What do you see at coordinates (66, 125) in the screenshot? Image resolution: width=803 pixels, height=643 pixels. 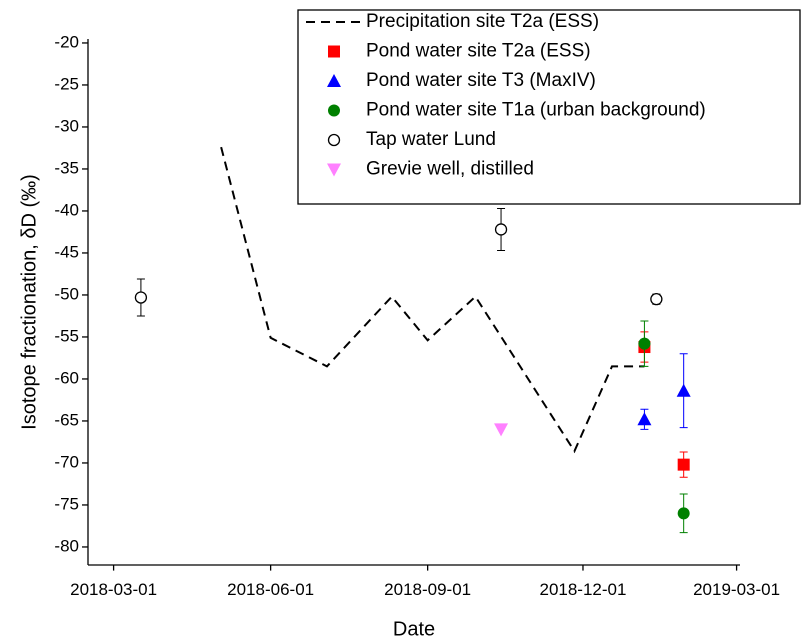 I see `y-tick-label: -30` at bounding box center [66, 125].